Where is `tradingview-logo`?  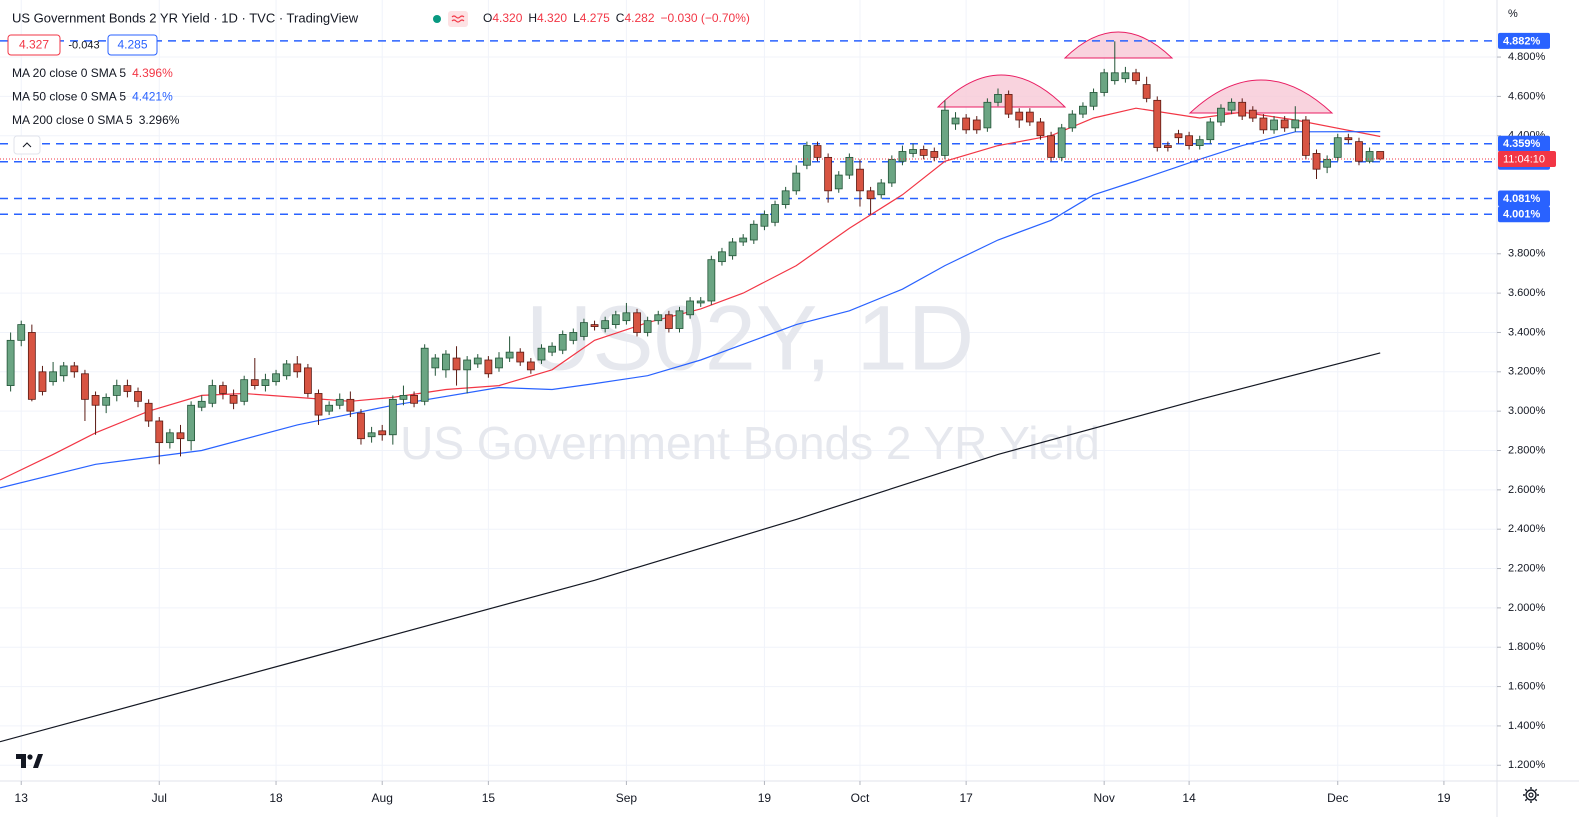
tradingview-logo is located at coordinates (29, 761).